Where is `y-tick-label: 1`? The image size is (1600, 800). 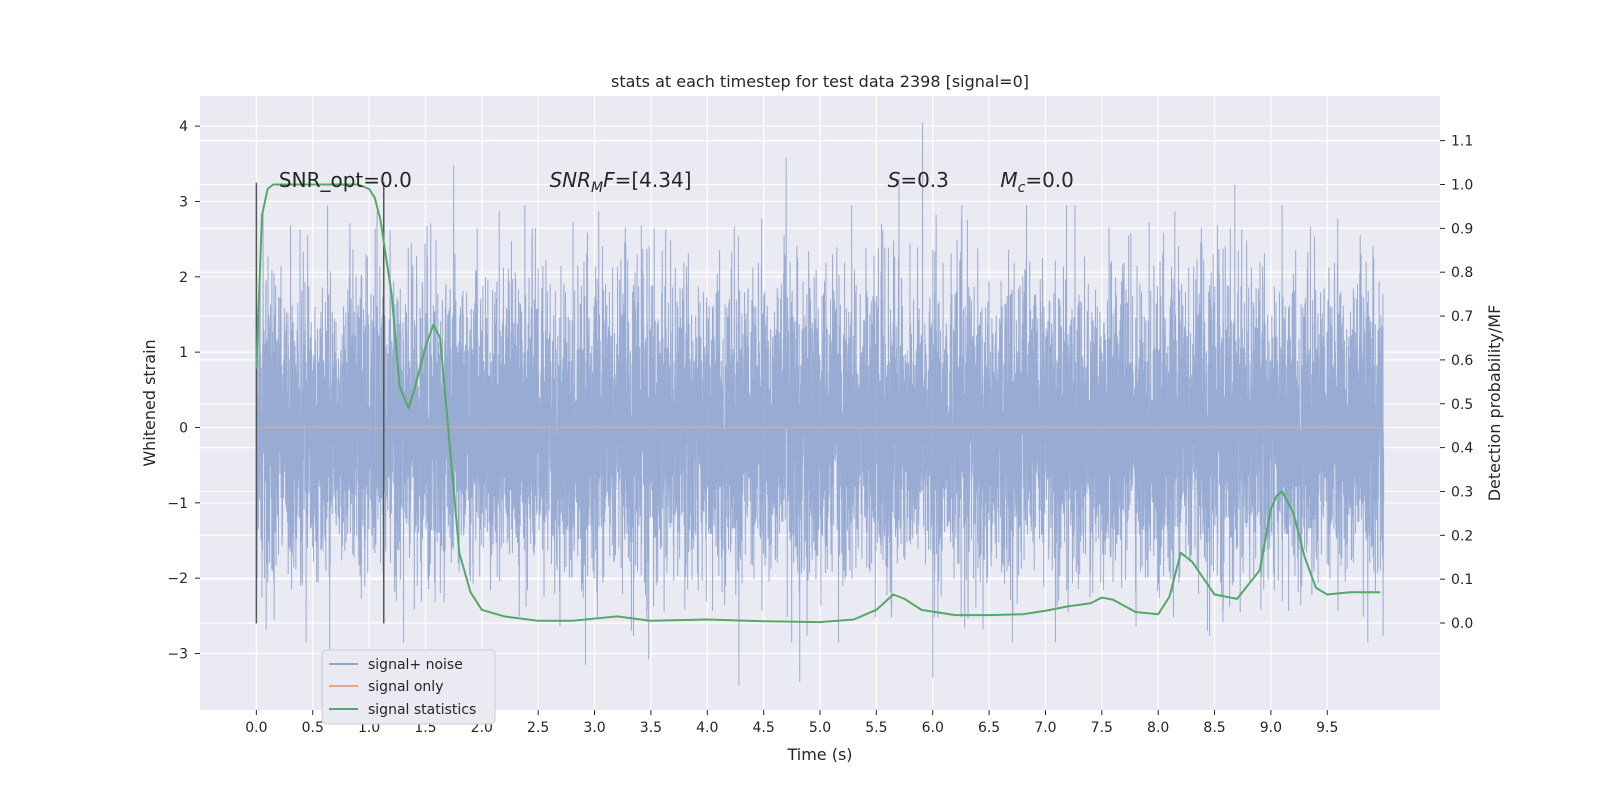
y-tick-label: 1 is located at coordinates (183, 353).